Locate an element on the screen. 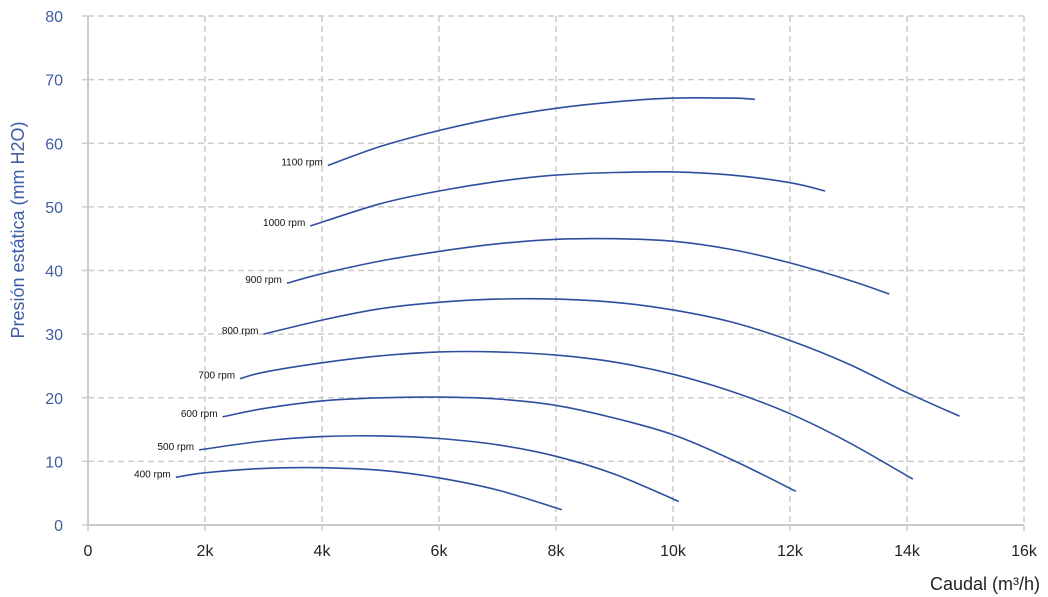  series-label-1100-rpm: 1100 rpm is located at coordinates (302, 163).